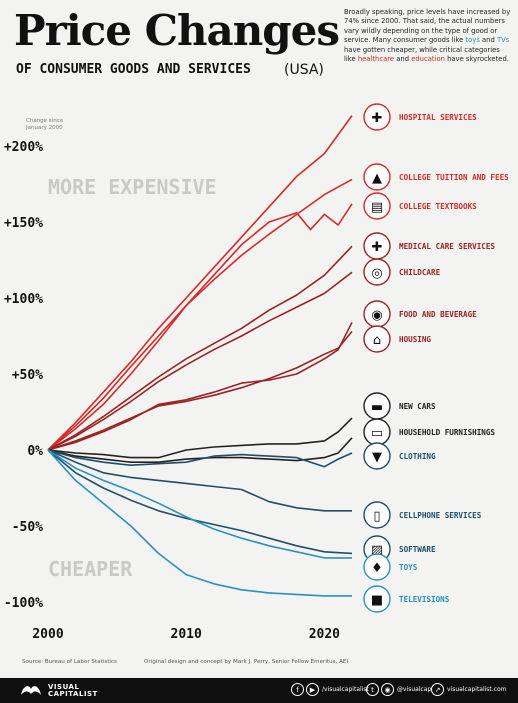 This screenshot has width=518, height=703. I want to click on book-badge, so click(377, 206).